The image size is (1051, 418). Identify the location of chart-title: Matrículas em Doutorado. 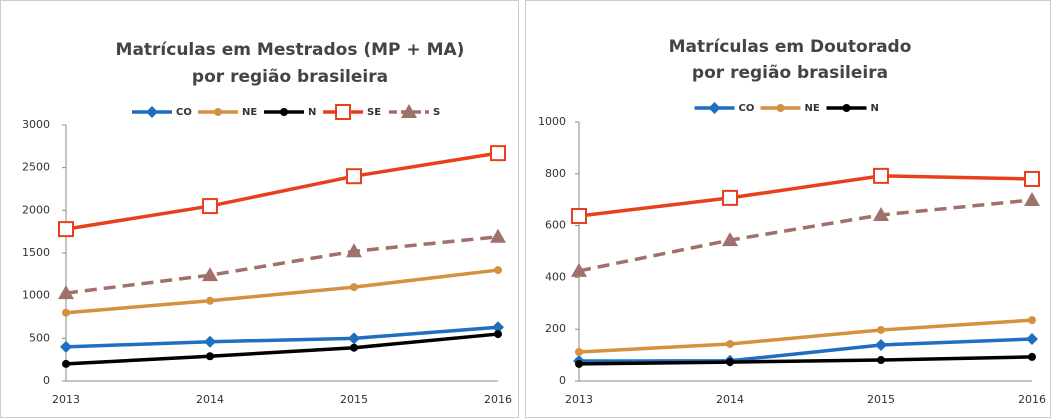
(790, 47).